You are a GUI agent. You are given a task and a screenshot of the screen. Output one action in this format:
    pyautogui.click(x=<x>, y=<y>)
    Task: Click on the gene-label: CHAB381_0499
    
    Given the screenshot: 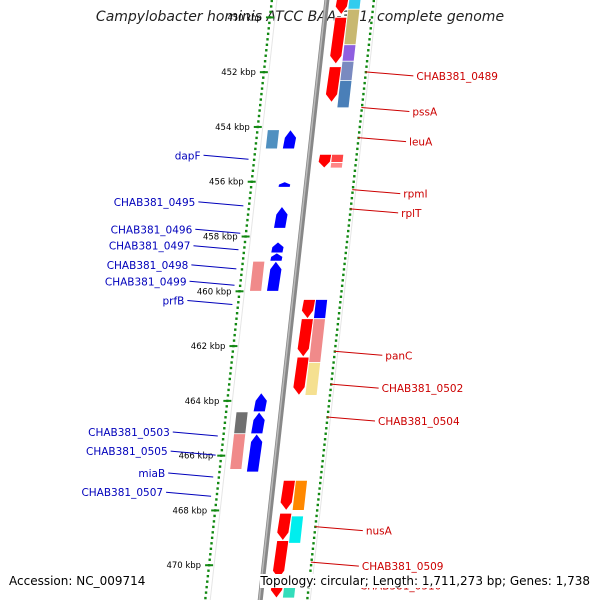 What is the action you would take?
    pyautogui.click(x=146, y=282)
    